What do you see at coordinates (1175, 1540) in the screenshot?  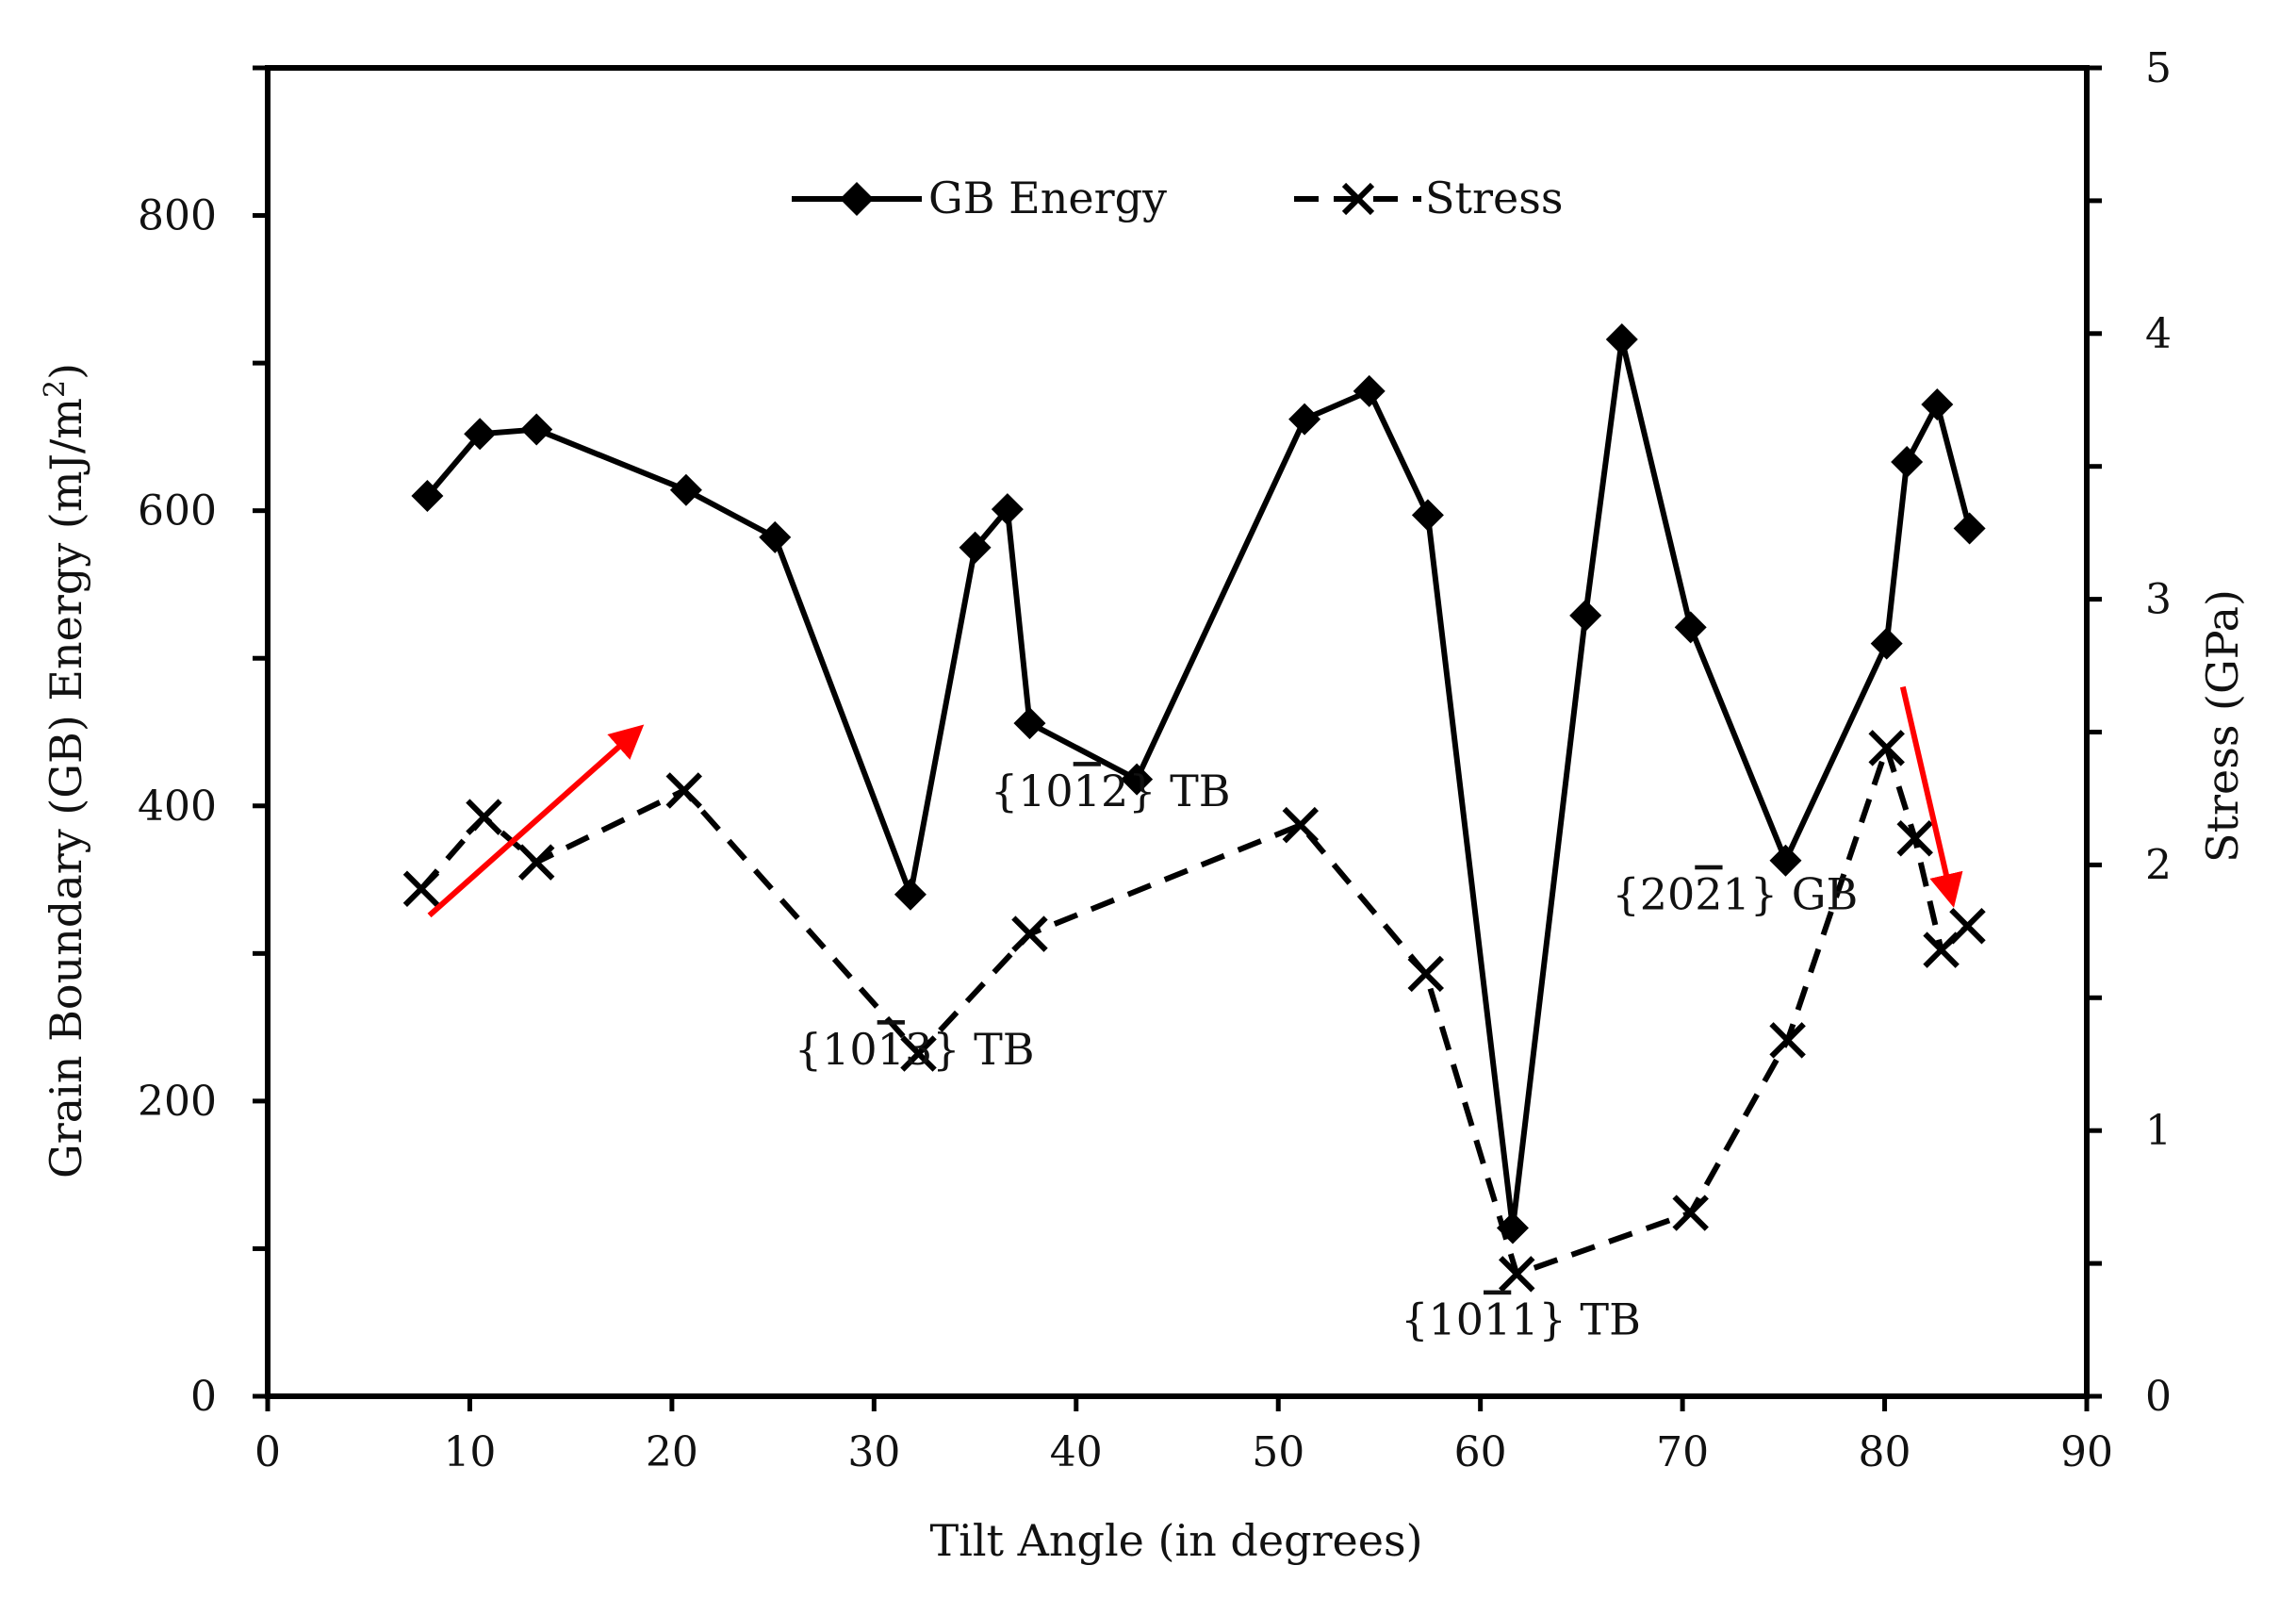 I see `x-axis-title: Tilt Angle (in degrees)` at bounding box center [1175, 1540].